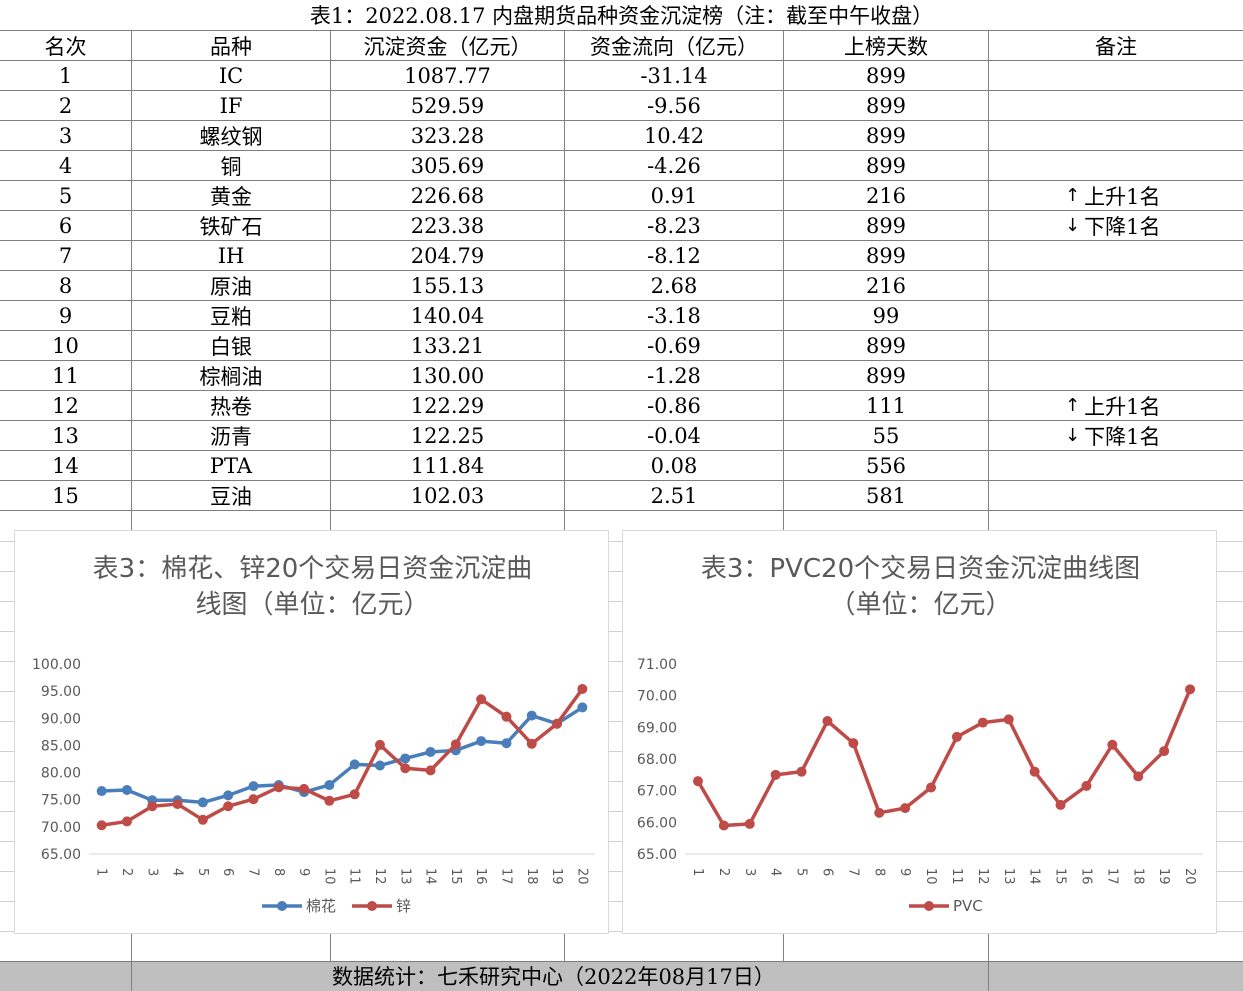  Describe the element at coordinates (723, 872) in the screenshot. I see `chart2-x-tick-label: 2` at that location.